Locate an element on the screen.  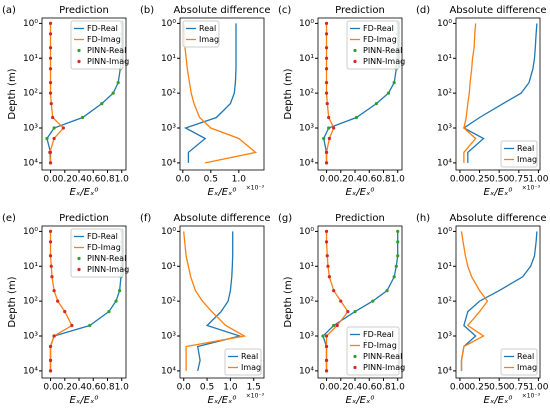
x-tick-label: 0.2 is located at coordinates (65, 388).